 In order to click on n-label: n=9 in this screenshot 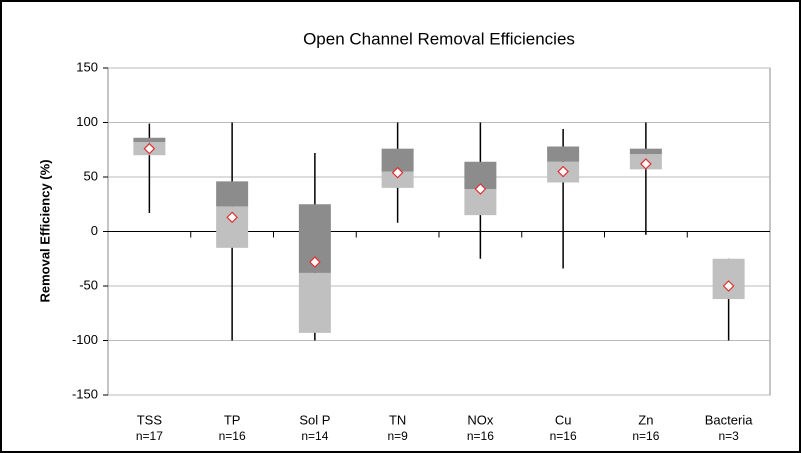, I will do `click(397, 436)`.